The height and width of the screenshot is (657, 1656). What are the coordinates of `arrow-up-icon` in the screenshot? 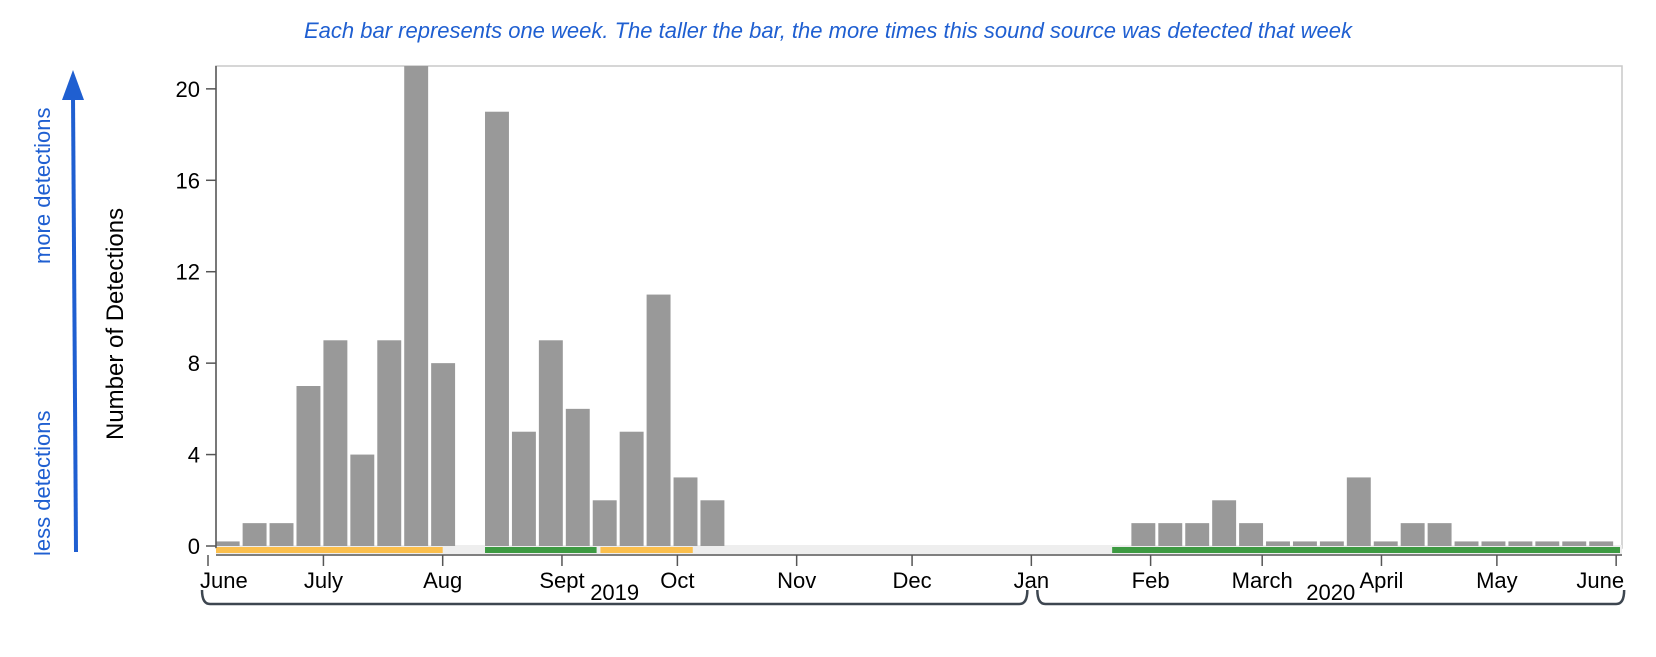 It's located at (73, 85).